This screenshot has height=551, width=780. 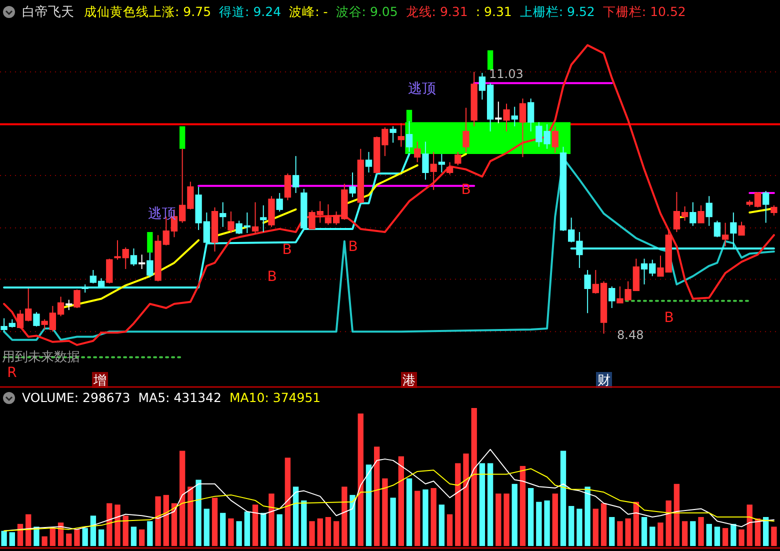 What do you see at coordinates (250, 11) in the screenshot?
I see `annotation: 得道: 9.24` at bounding box center [250, 11].